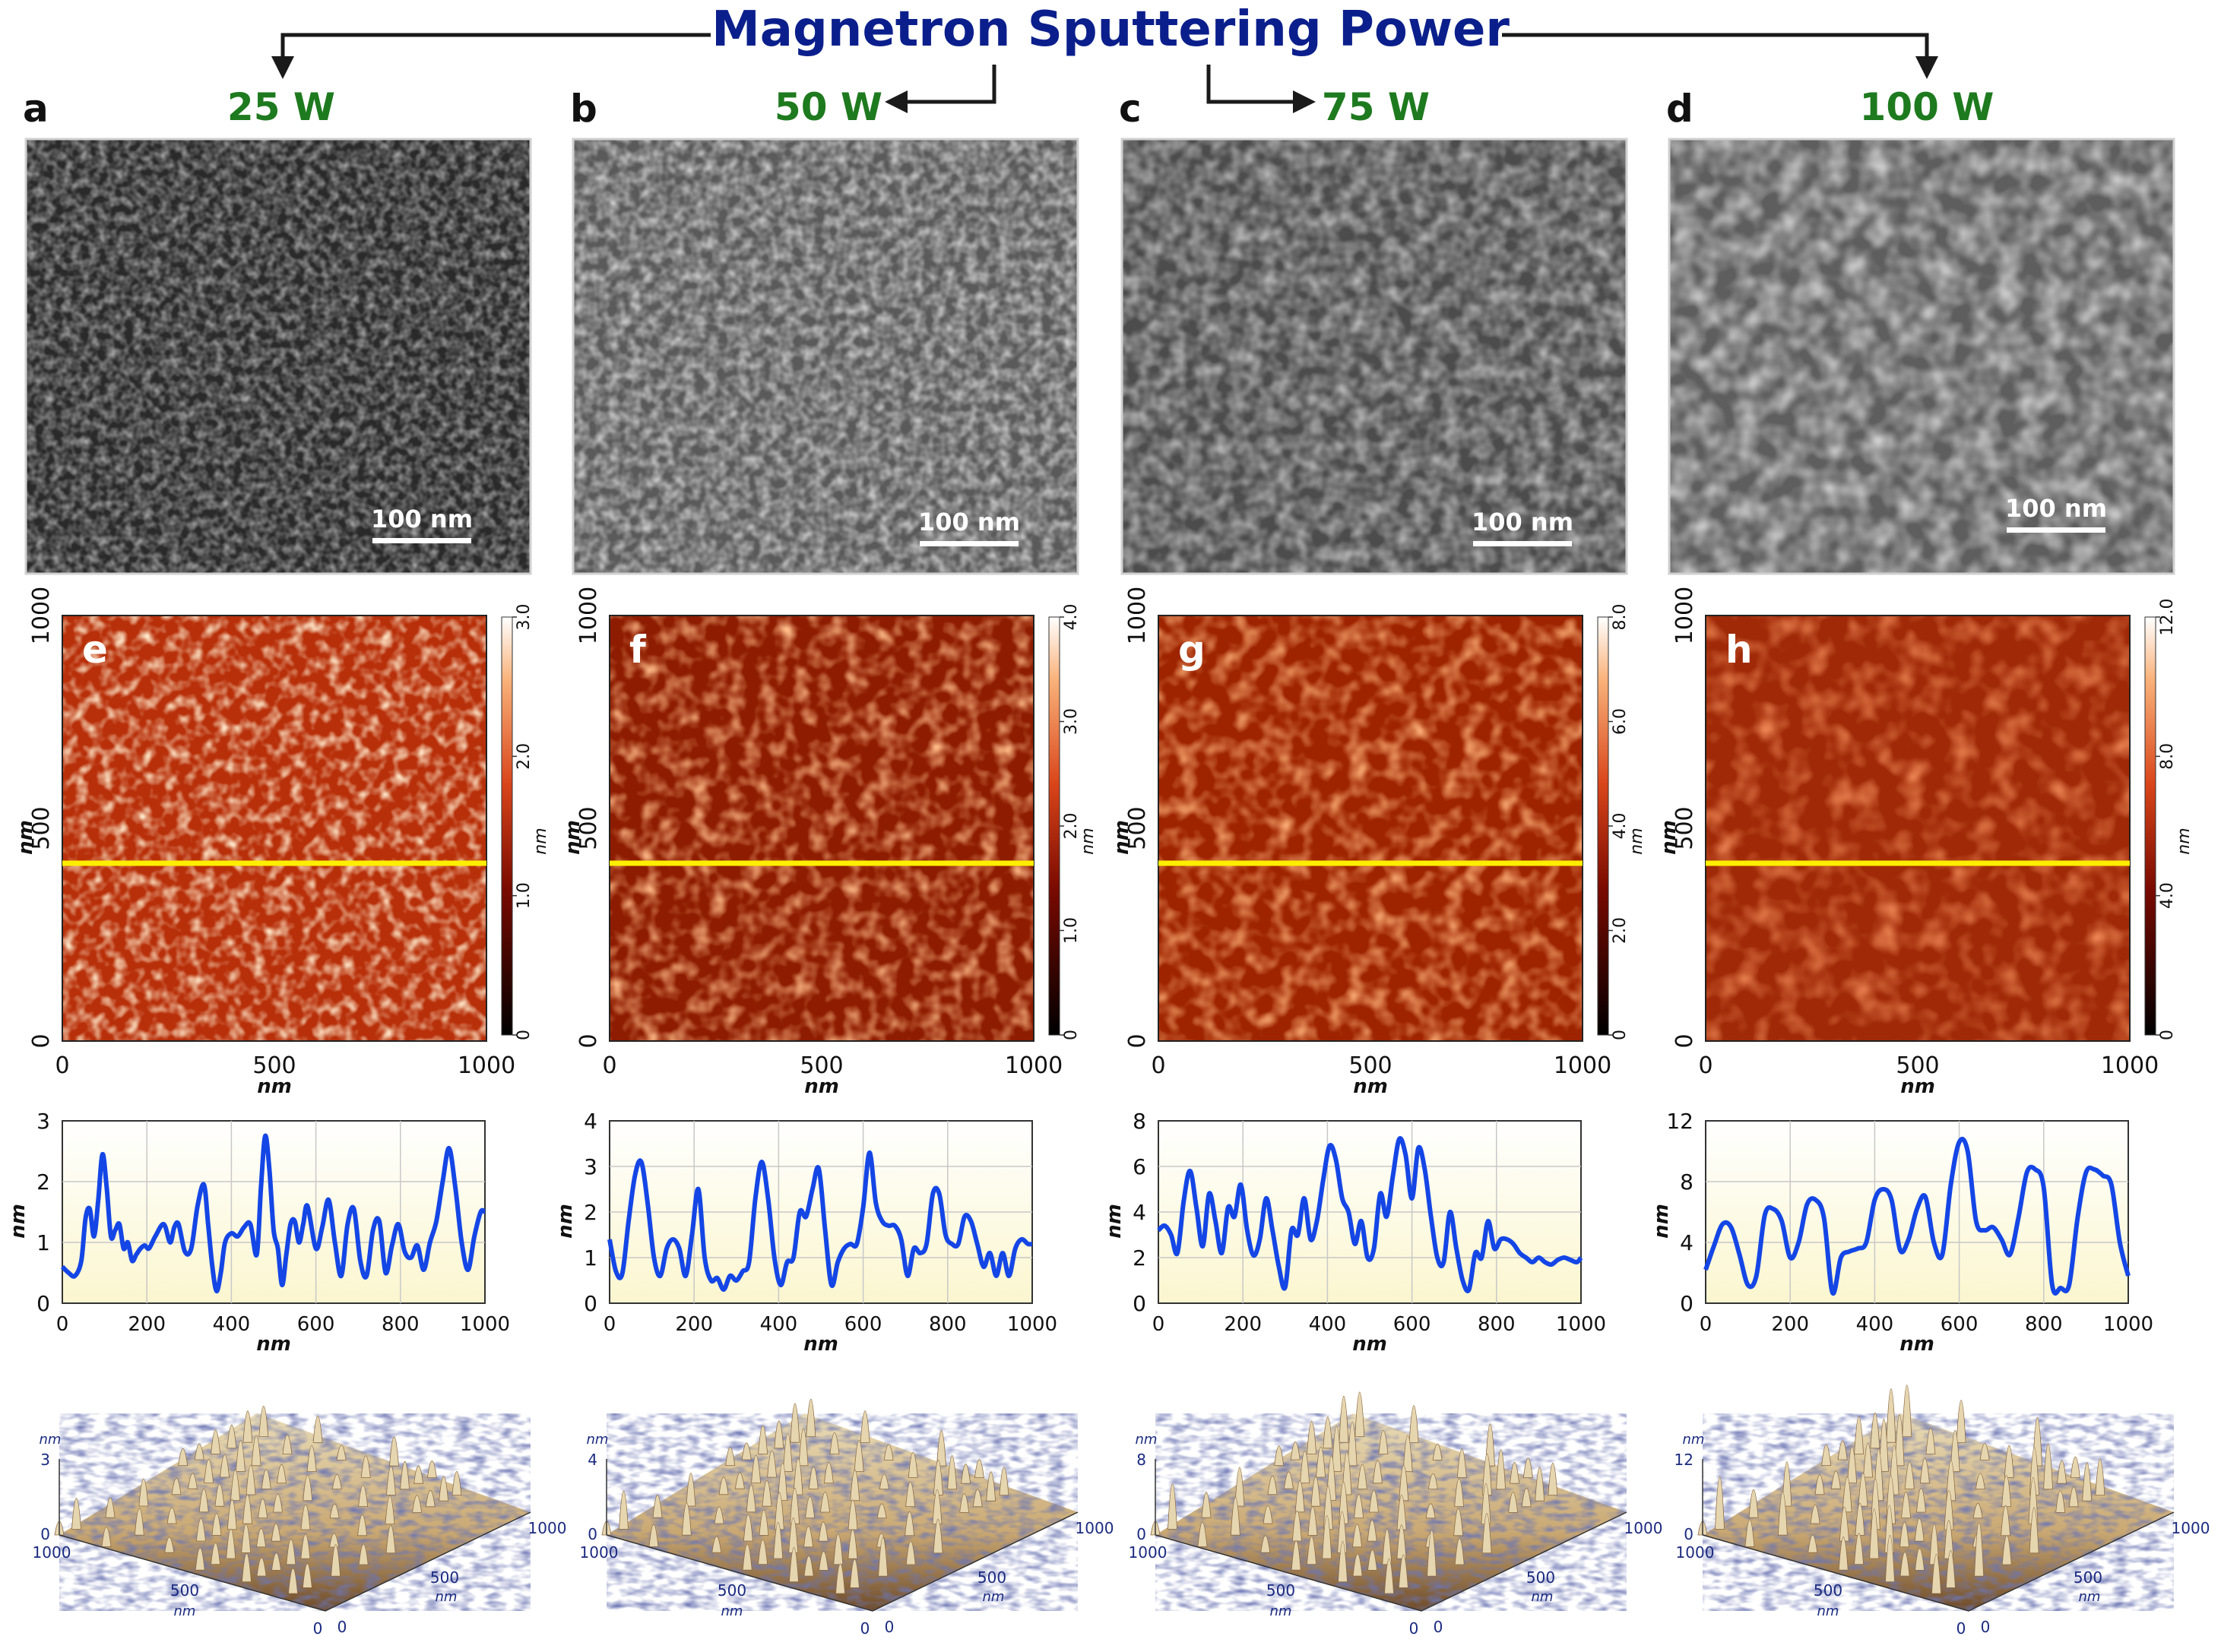  Describe the element at coordinates (1620, 930) in the screenshot. I see `colorbar-tick: 2.0` at that location.